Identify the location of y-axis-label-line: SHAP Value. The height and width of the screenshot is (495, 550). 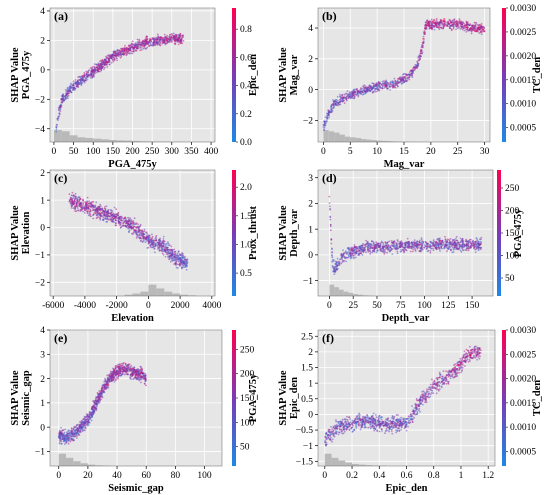
(15, 74).